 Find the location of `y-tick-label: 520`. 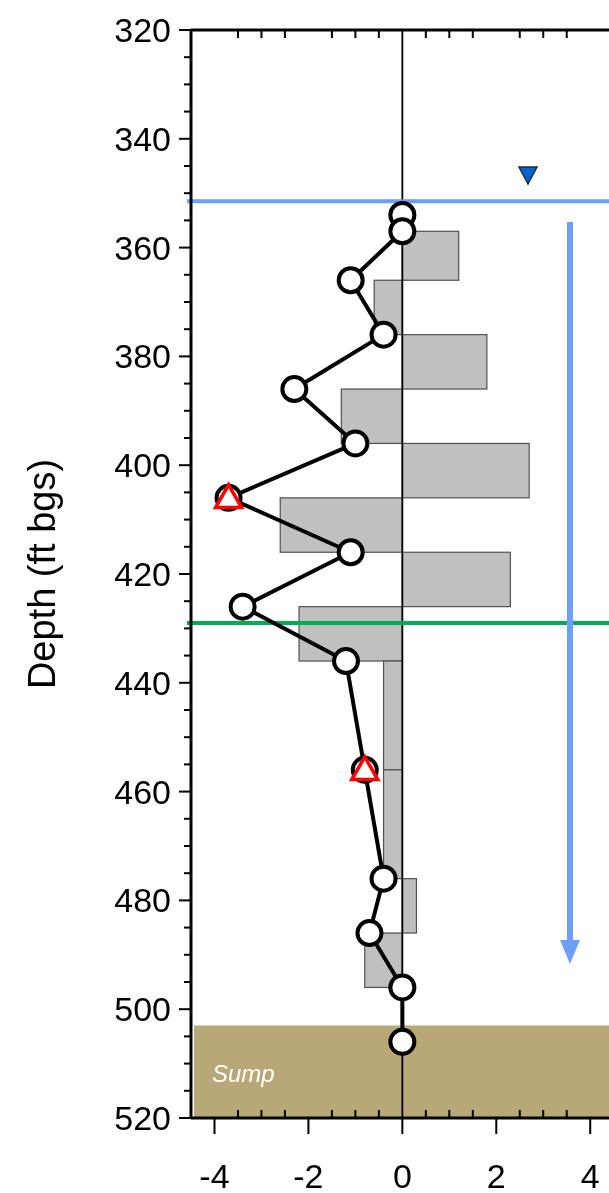

y-tick-label: 520 is located at coordinates (142, 1118).